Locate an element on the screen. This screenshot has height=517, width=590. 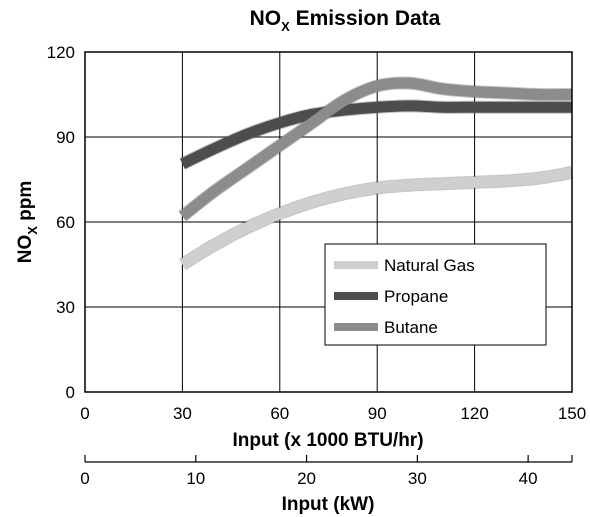
series-line-natural-gas is located at coordinates (376, 218).